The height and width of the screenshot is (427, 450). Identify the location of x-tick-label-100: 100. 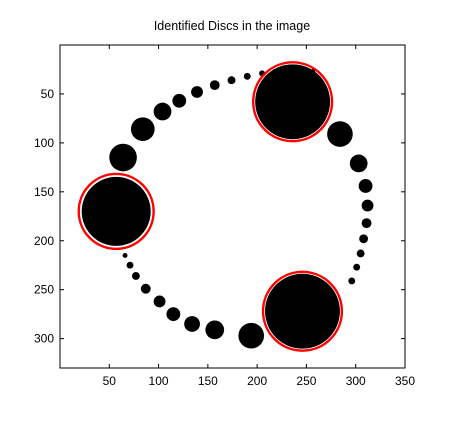
(159, 381).